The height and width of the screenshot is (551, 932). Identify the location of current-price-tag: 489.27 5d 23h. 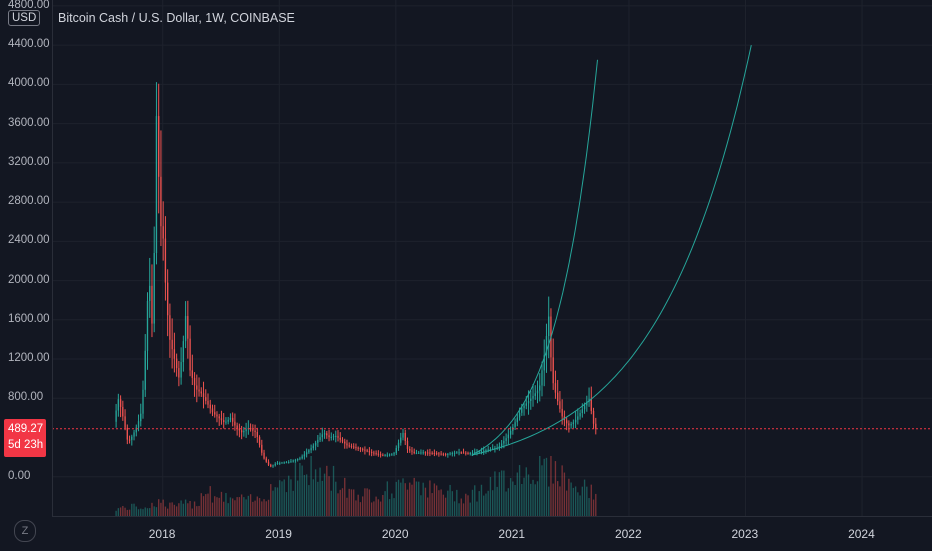
(25, 438).